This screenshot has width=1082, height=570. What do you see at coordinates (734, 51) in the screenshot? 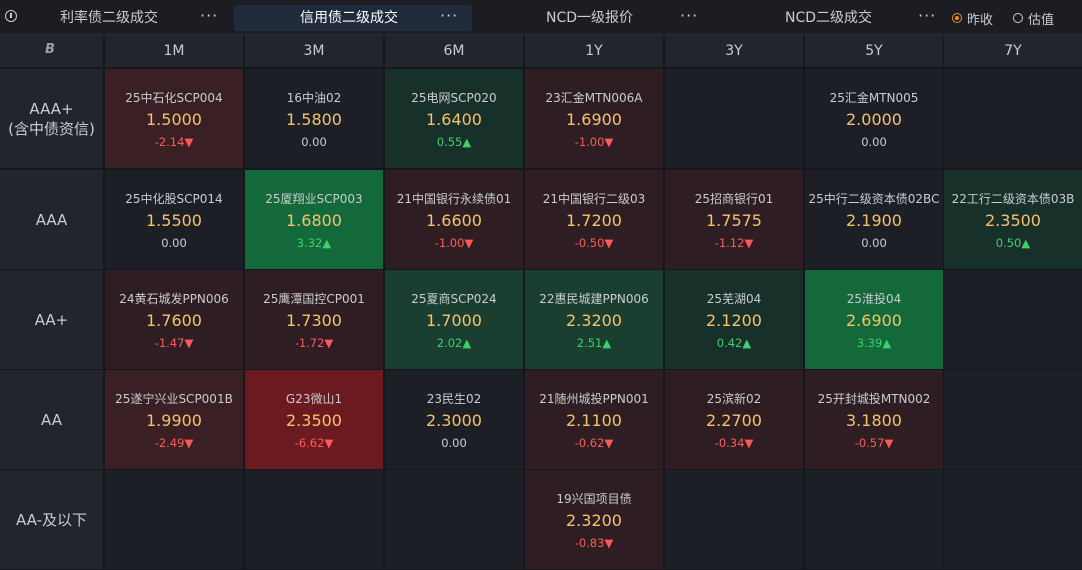
I see `column-header: 3Y` at bounding box center [734, 51].